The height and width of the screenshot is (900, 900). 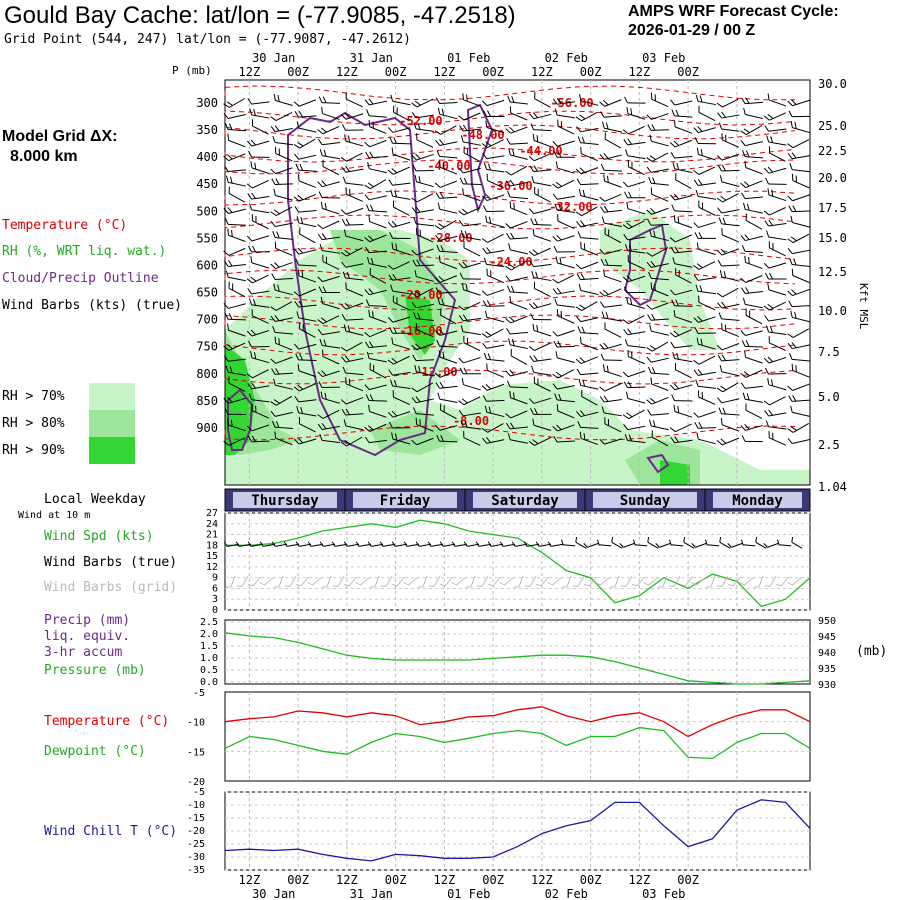 What do you see at coordinates (207, 401) in the screenshot?
I see `pressure-tick-label: 850` at bounding box center [207, 401].